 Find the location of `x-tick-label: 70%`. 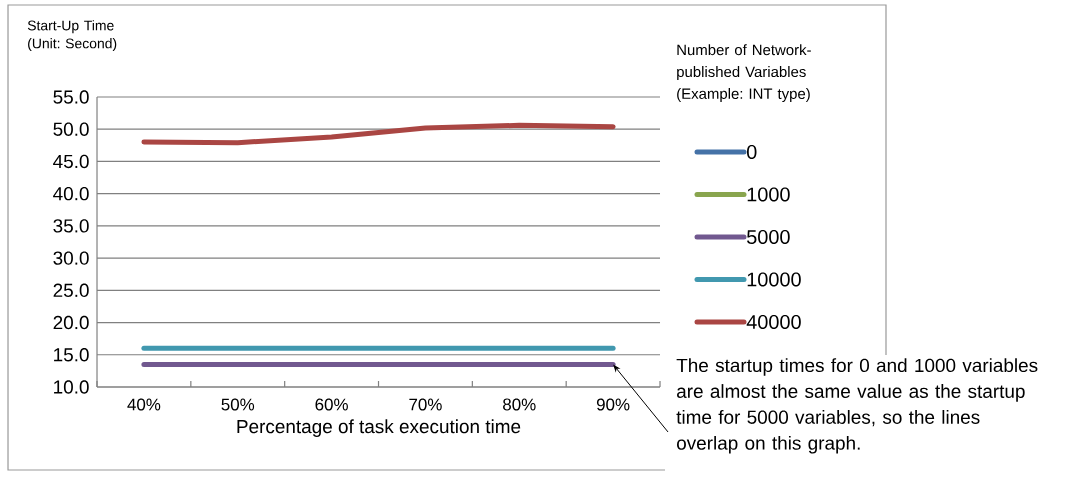

x-tick-label: 70% is located at coordinates (425, 404).